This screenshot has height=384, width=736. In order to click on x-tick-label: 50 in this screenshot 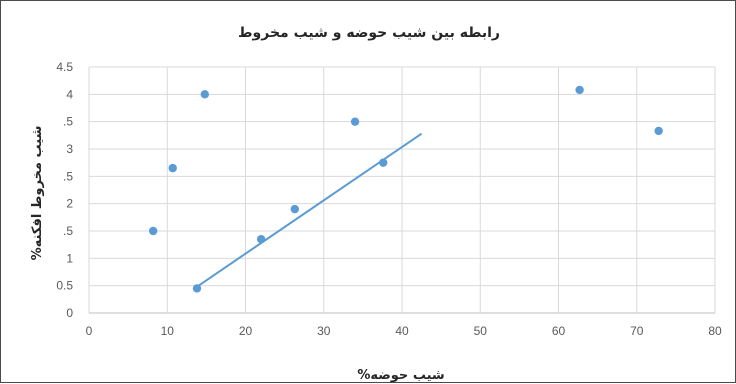, I will do `click(481, 331)`.